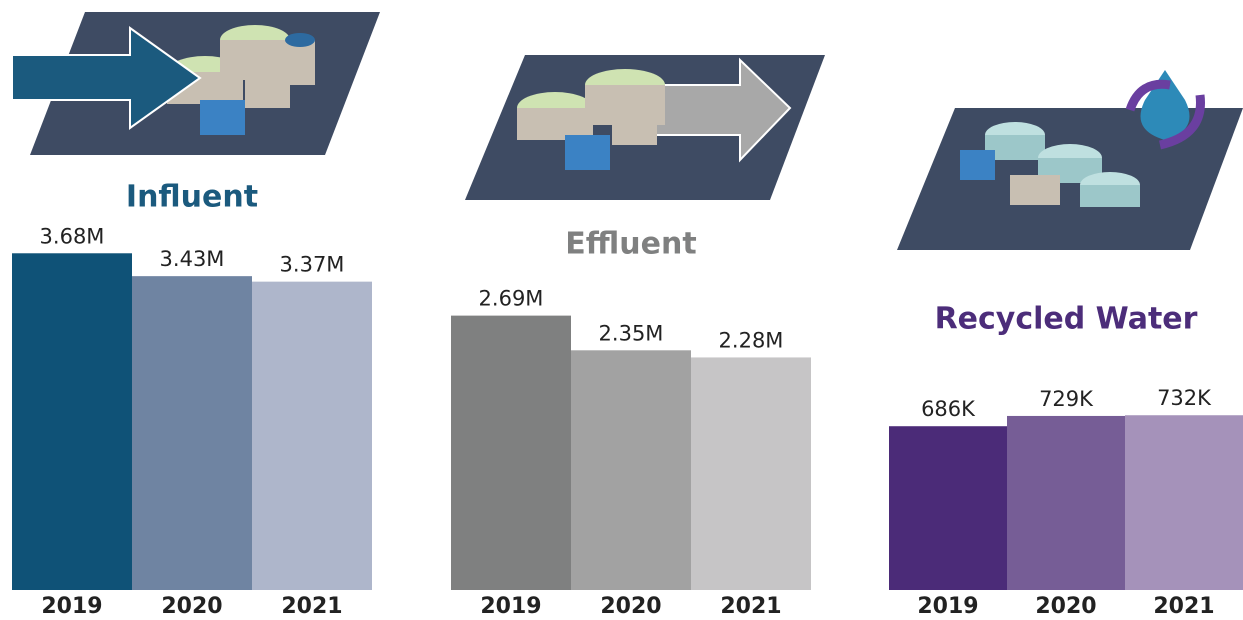 Image resolution: width=1243 pixels, height=620 pixels. I want to click on value-label: 2.28M, so click(751, 340).